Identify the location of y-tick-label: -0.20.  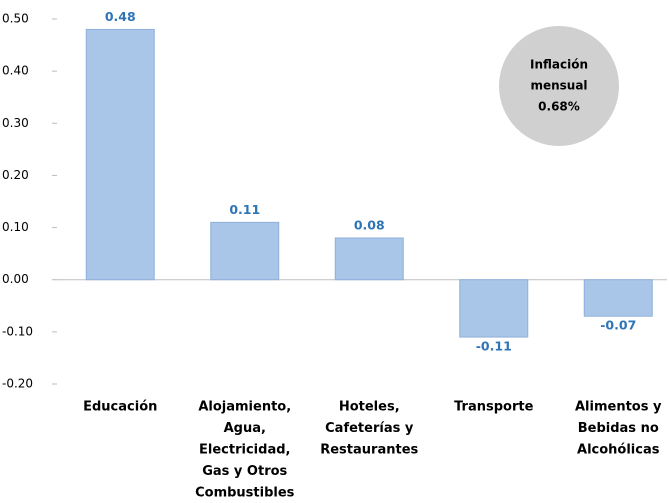
(17, 384).